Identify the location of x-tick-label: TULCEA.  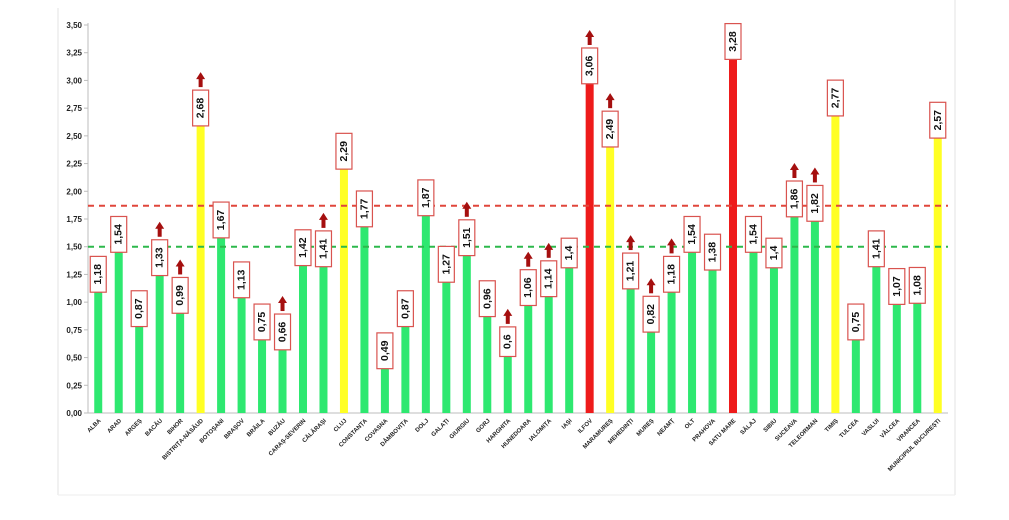
(850, 429).